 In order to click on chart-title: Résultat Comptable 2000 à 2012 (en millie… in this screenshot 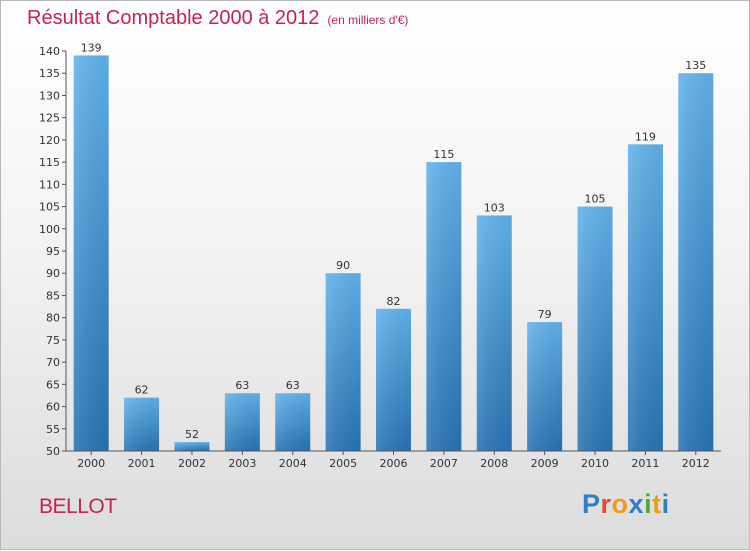, I will do `click(217, 18)`.